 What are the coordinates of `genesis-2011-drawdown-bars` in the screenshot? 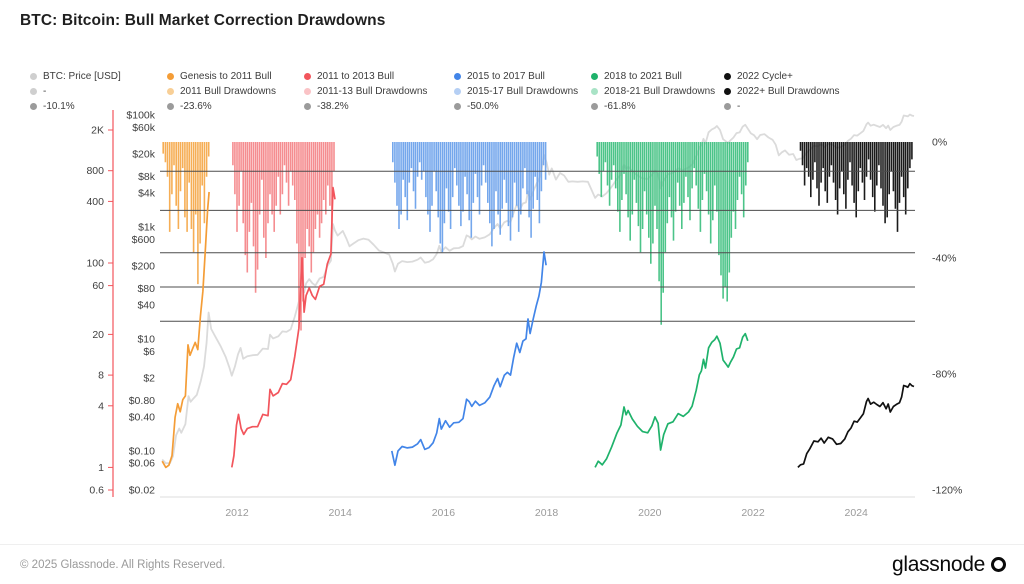 It's located at (186, 213).